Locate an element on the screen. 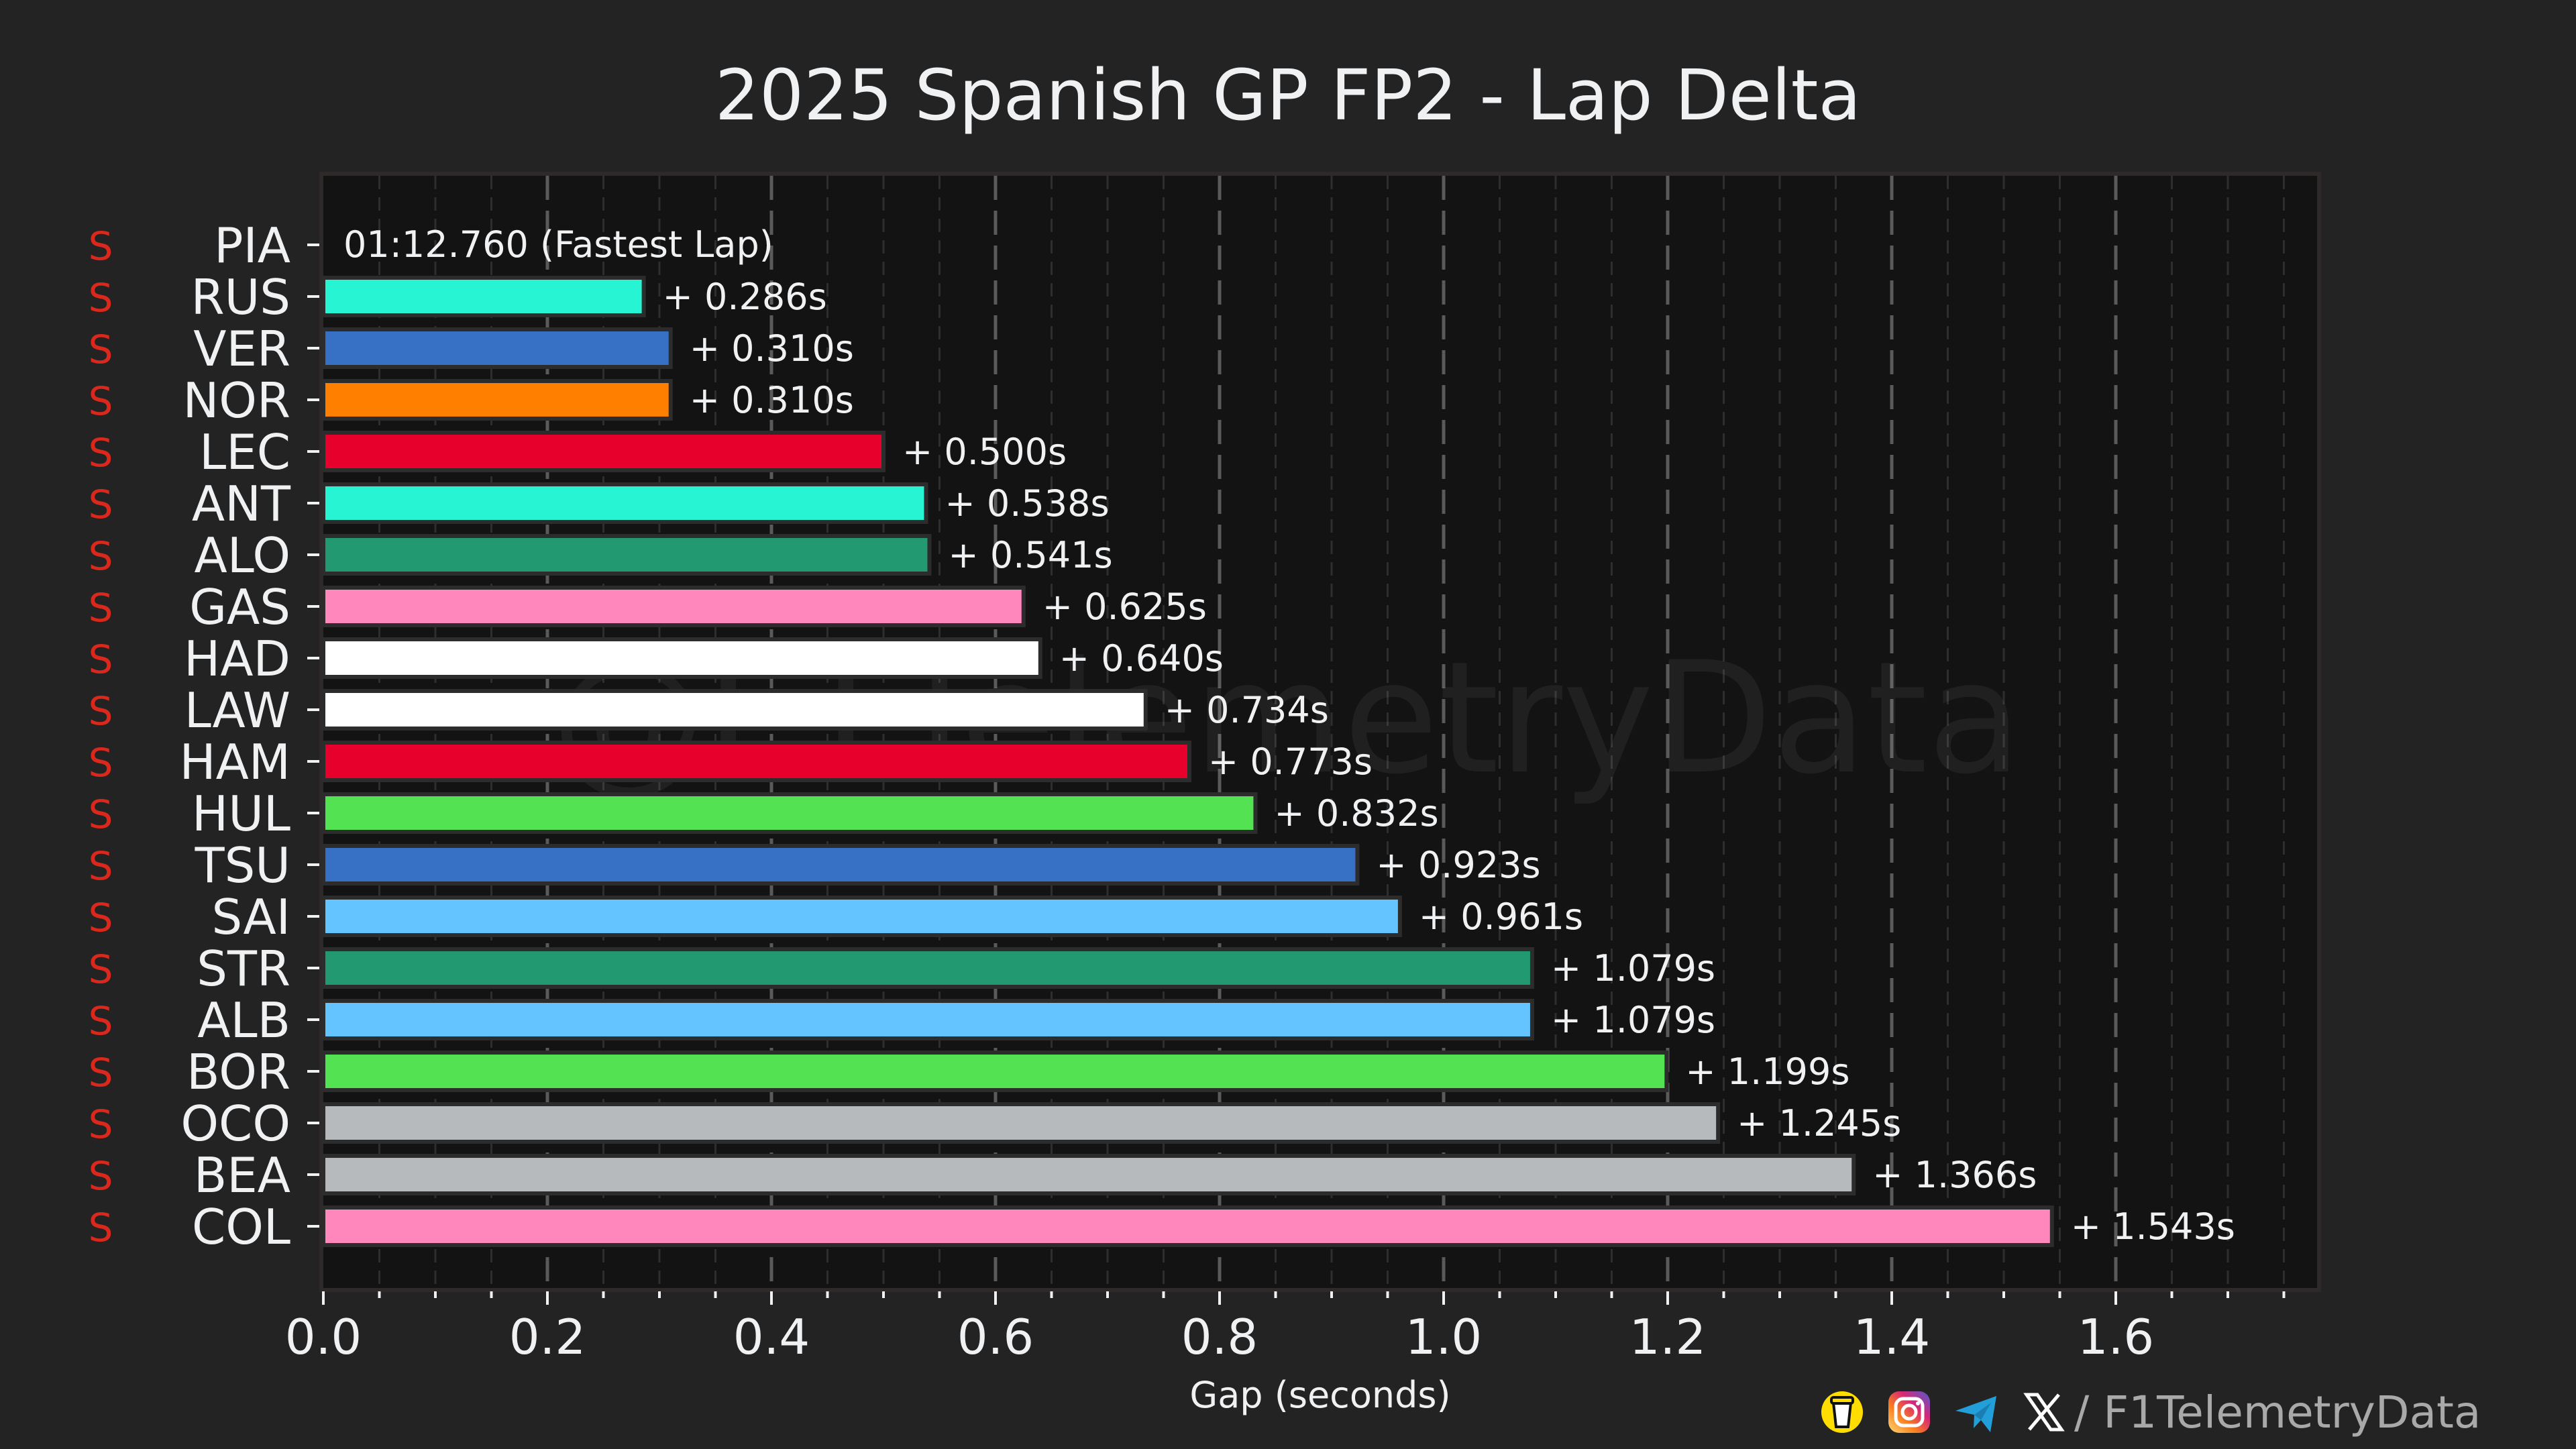 Image resolution: width=2576 pixels, height=1449 pixels. bar-lec is located at coordinates (603, 451).